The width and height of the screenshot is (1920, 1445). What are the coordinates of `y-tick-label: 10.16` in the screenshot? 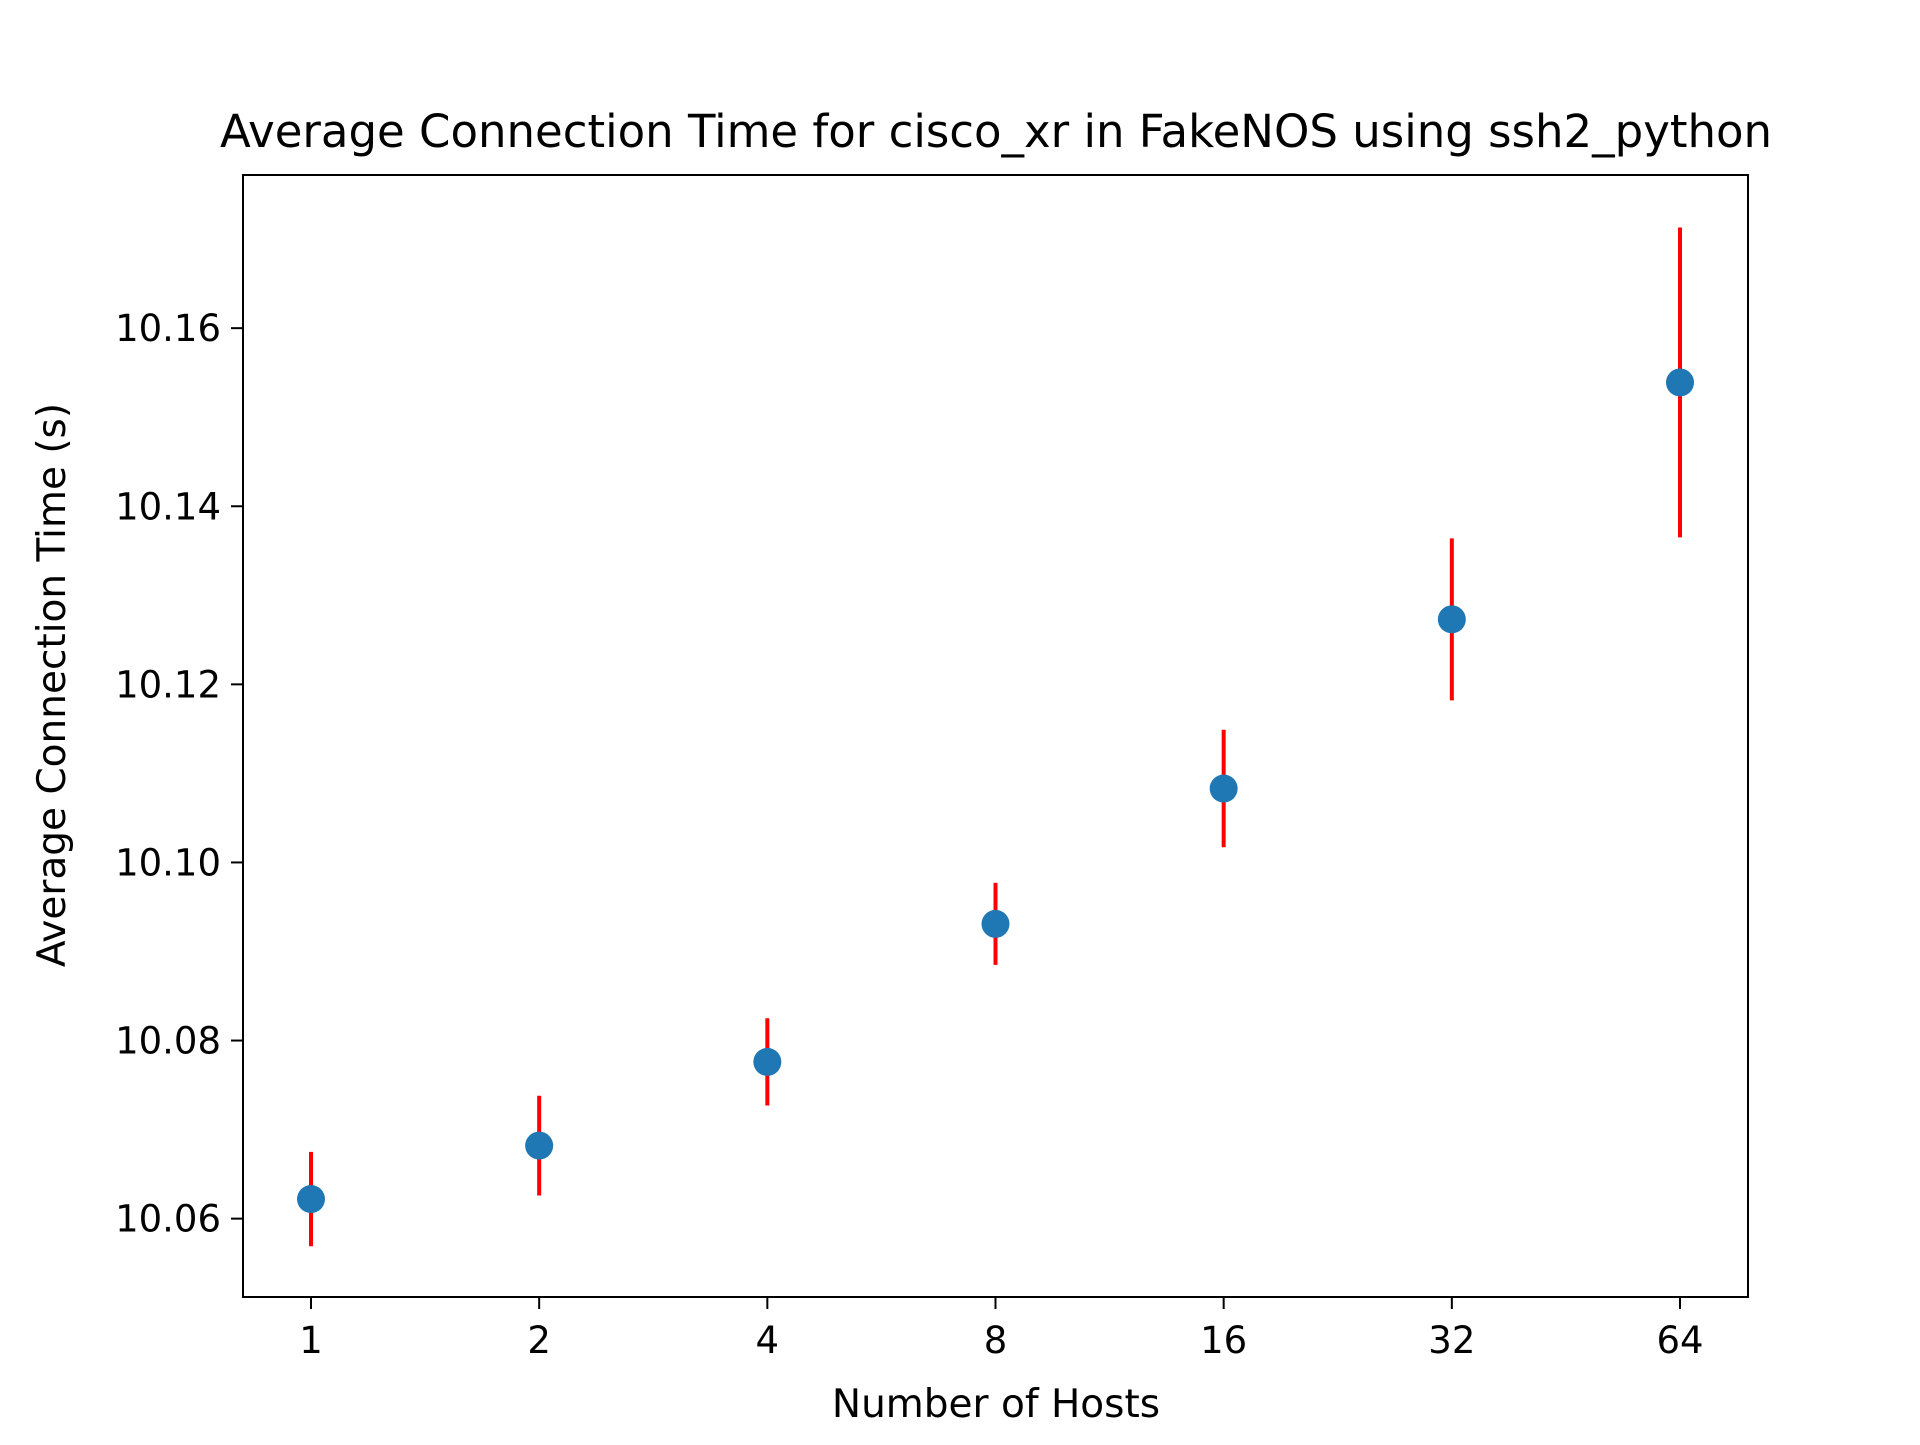 It's located at (168, 328).